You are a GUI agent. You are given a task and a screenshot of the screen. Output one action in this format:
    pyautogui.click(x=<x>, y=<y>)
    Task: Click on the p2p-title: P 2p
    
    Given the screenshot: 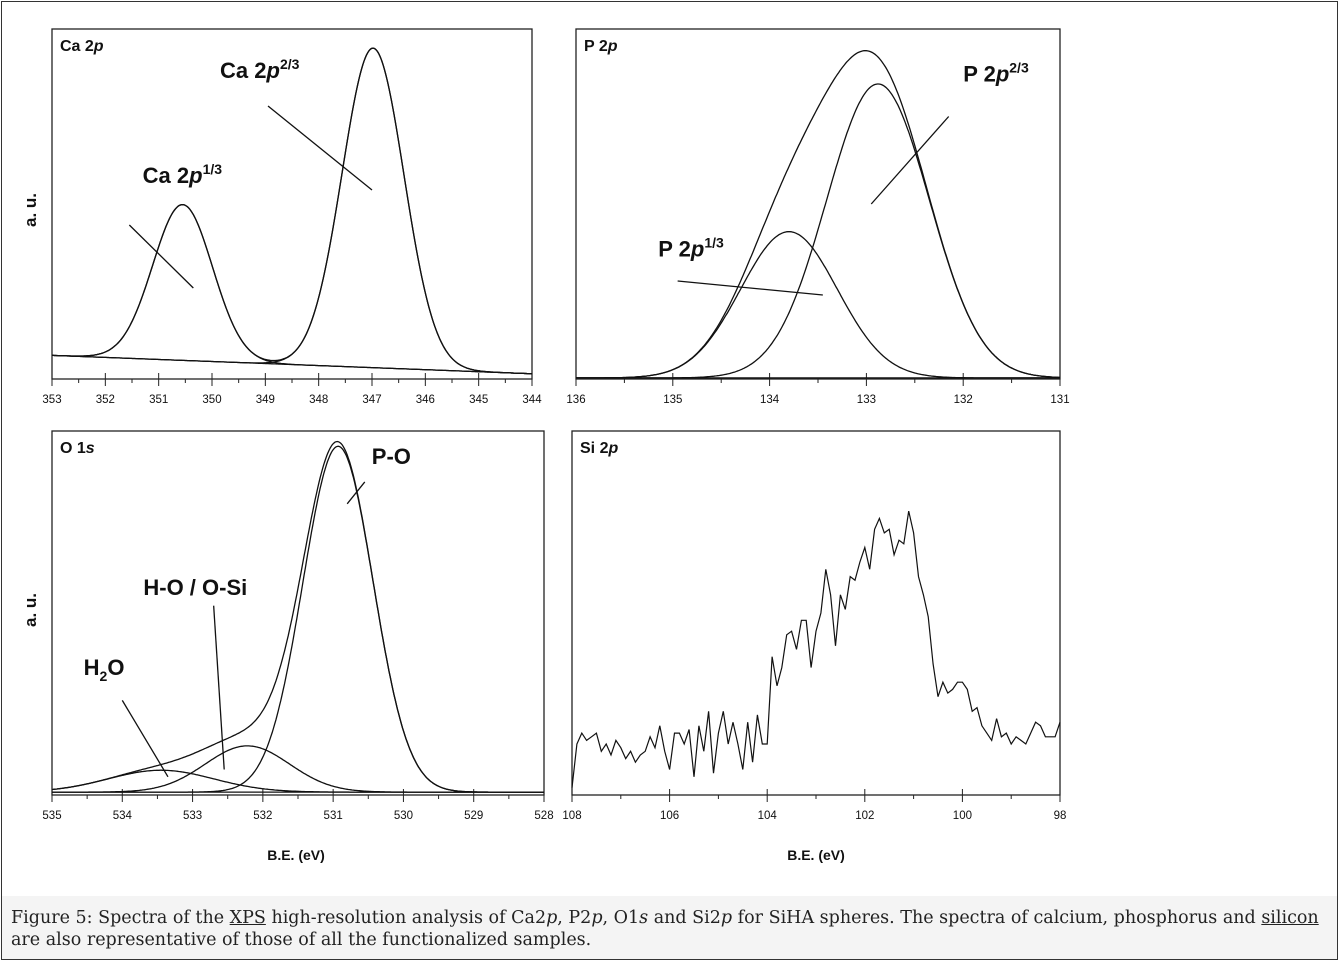 What is the action you would take?
    pyautogui.click(x=601, y=46)
    